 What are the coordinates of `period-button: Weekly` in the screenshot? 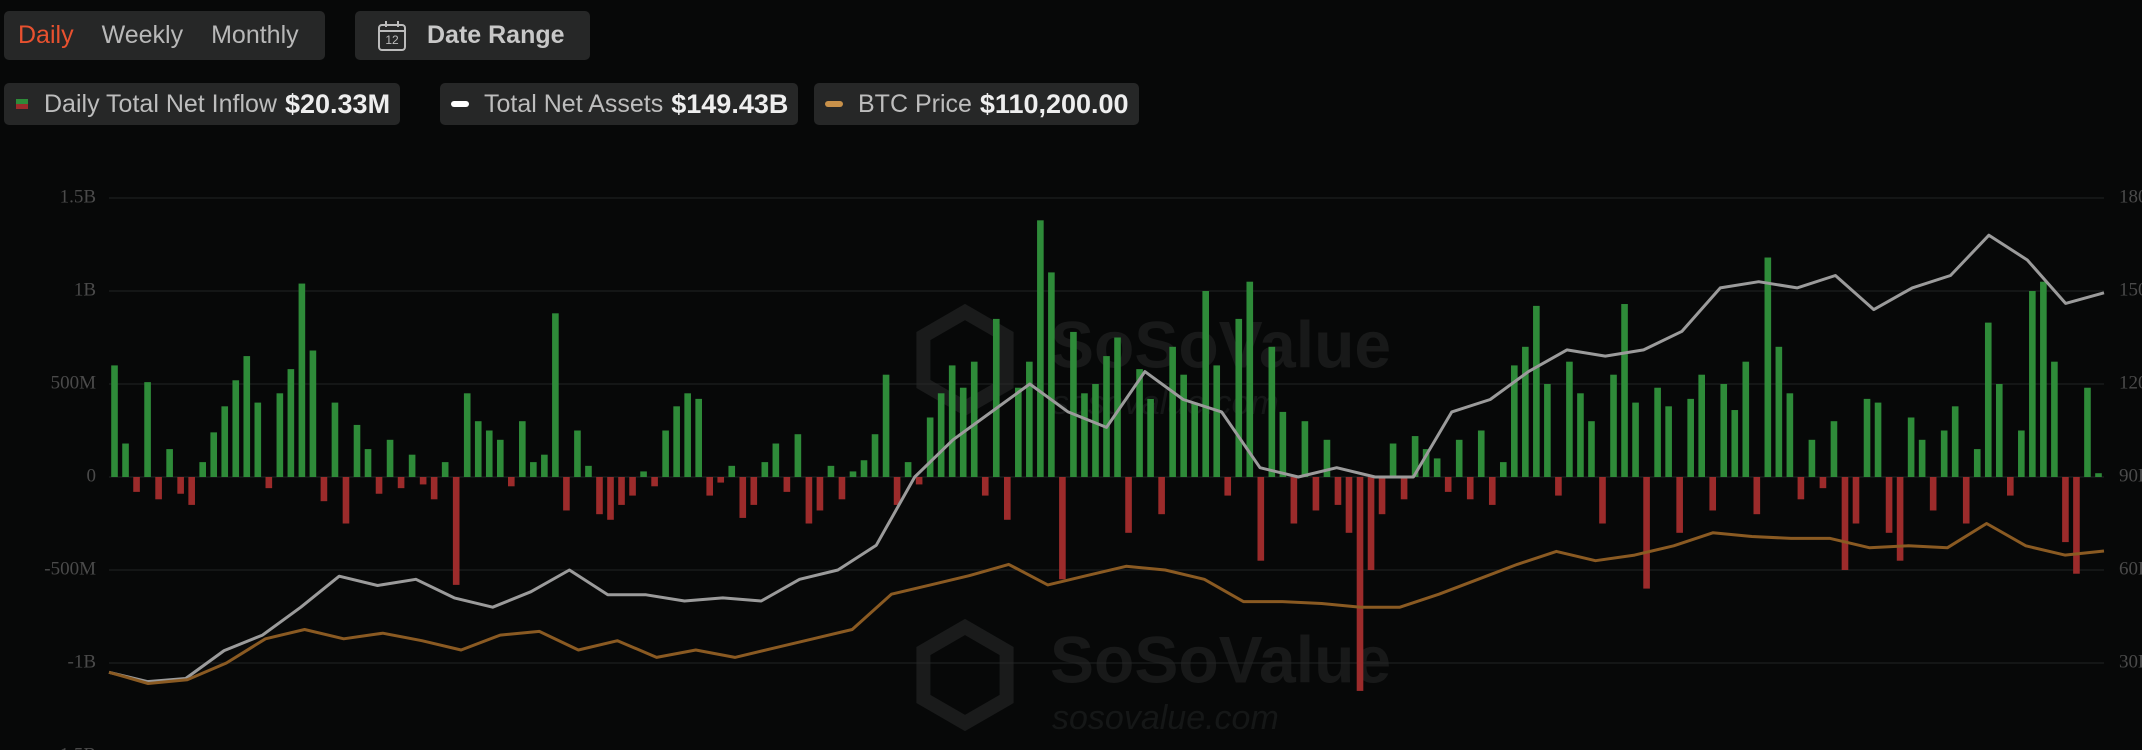 It's located at (142, 35).